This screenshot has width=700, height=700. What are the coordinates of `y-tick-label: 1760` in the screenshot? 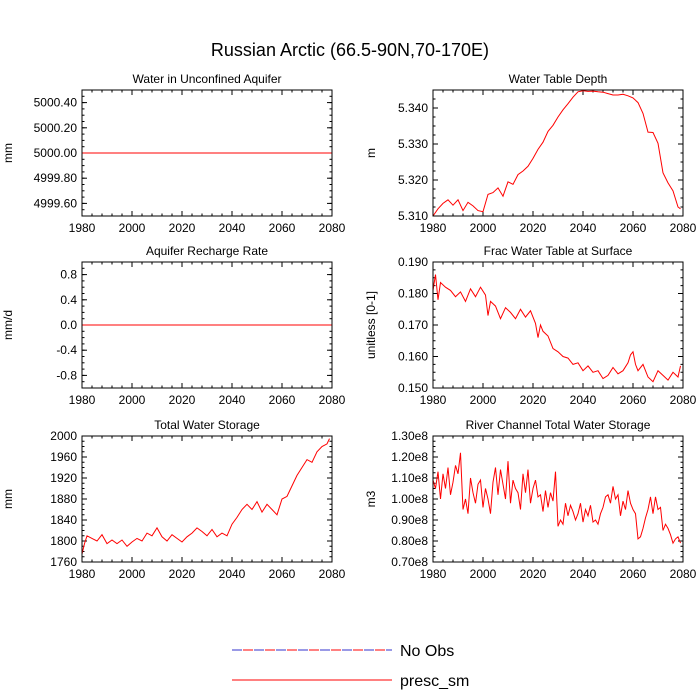 It's located at (63, 562).